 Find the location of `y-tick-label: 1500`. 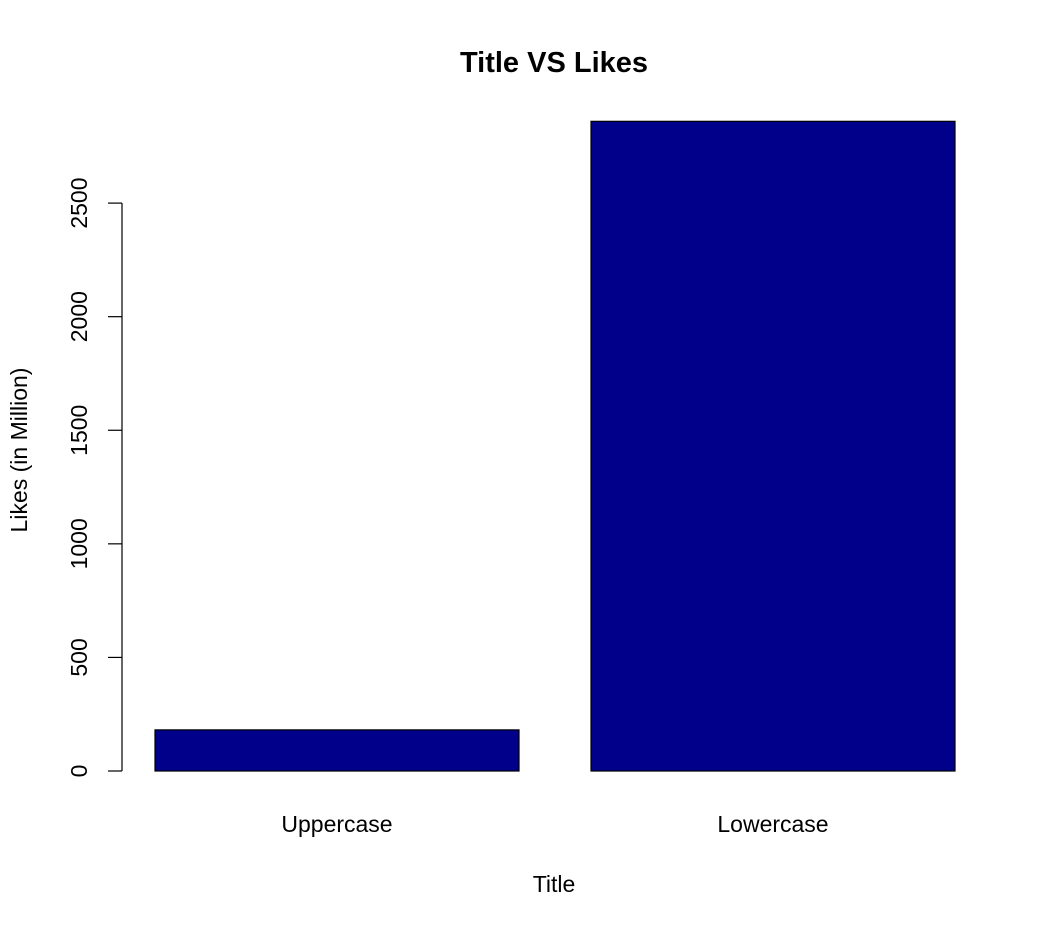

y-tick-label: 1500 is located at coordinates (79, 430).